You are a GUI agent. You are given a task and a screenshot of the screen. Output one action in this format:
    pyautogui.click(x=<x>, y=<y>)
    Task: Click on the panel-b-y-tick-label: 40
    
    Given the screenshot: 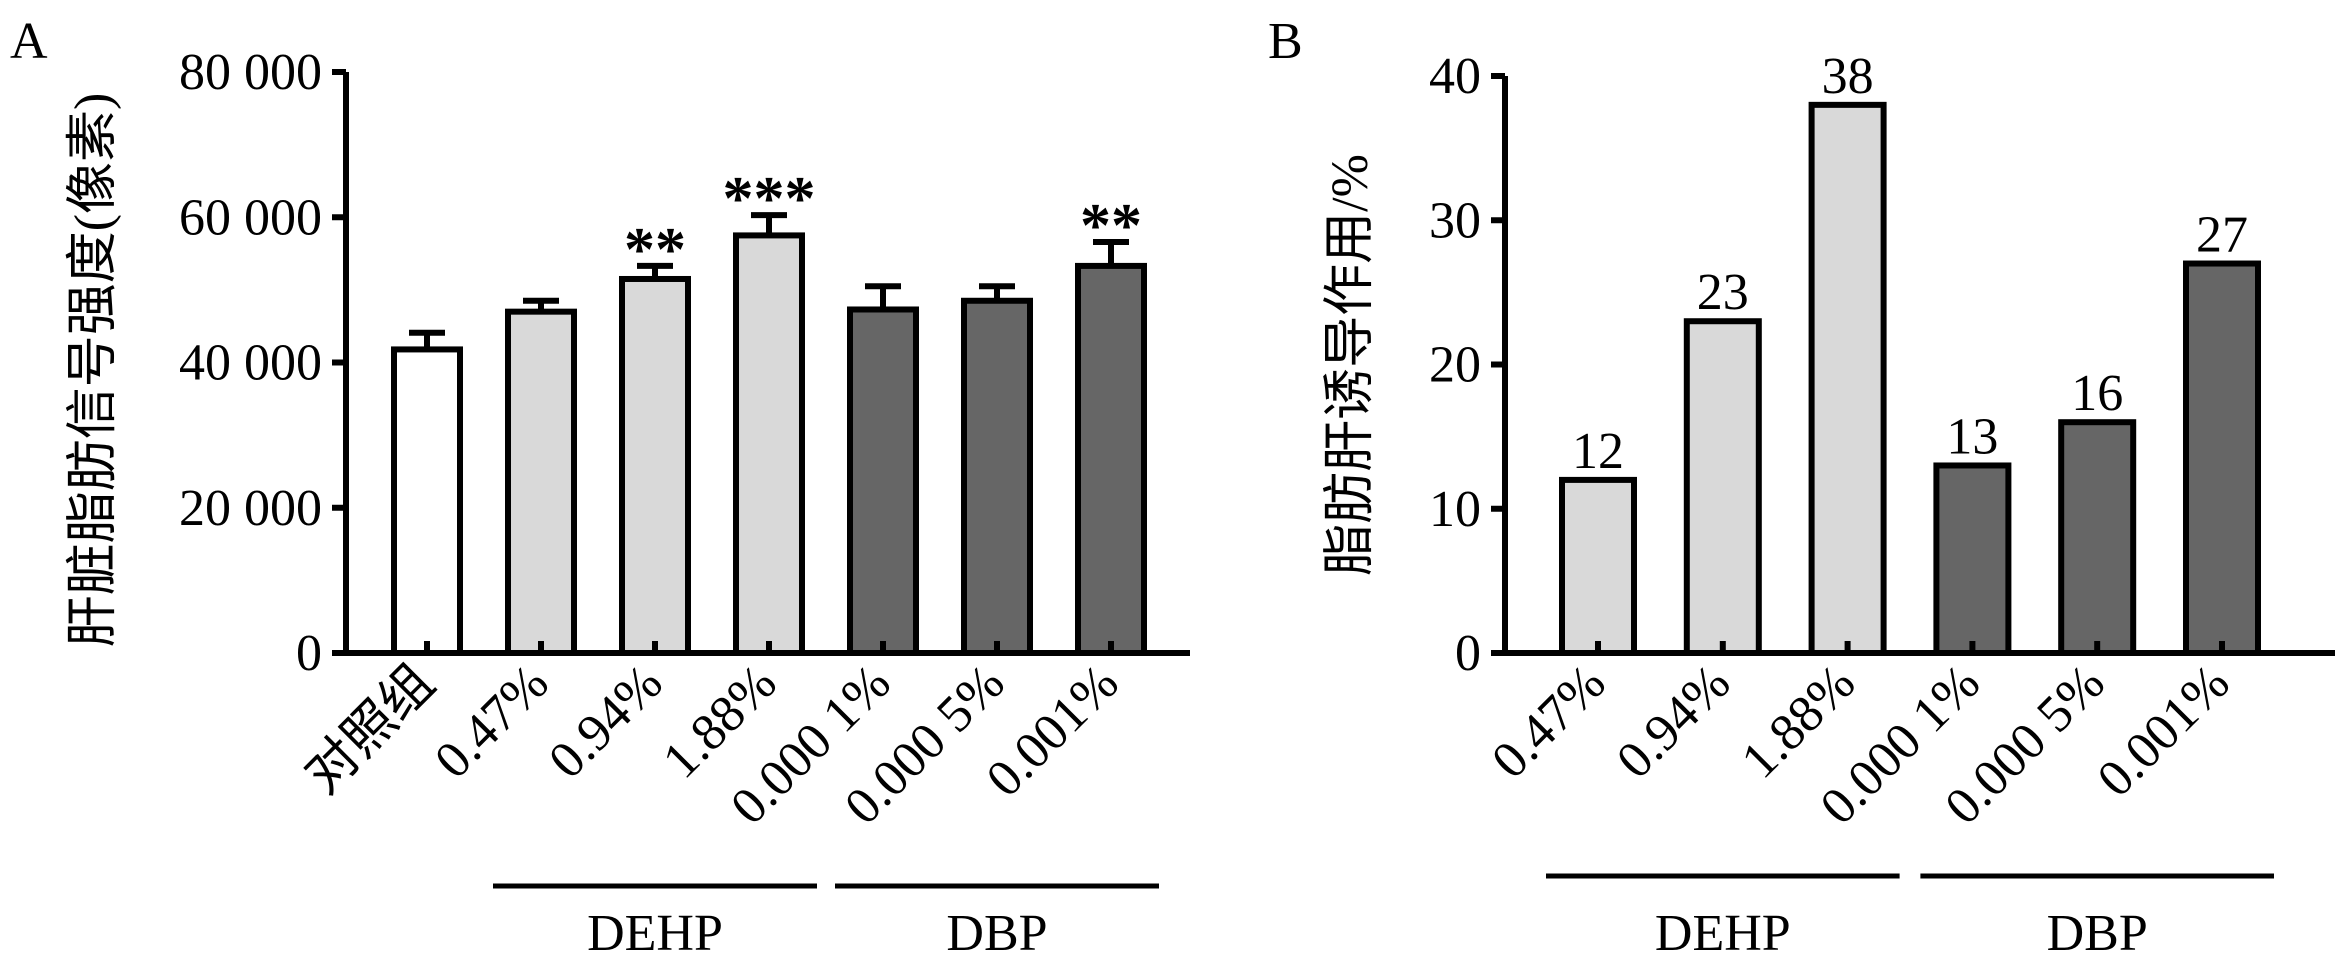 What is the action you would take?
    pyautogui.click(x=1455, y=76)
    